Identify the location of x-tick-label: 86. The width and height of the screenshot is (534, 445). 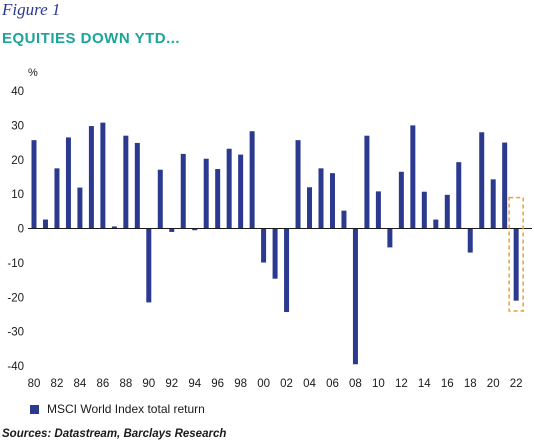
(102, 384).